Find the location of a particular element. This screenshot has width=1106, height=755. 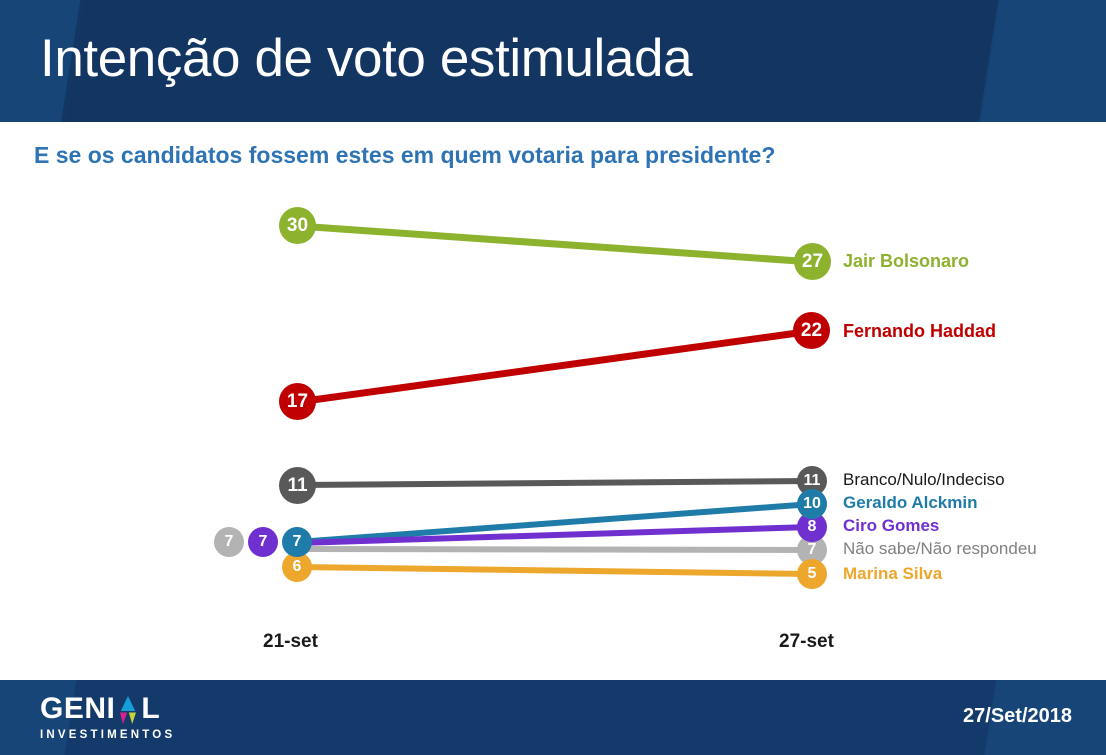

line-alckmin is located at coordinates (555, 523).